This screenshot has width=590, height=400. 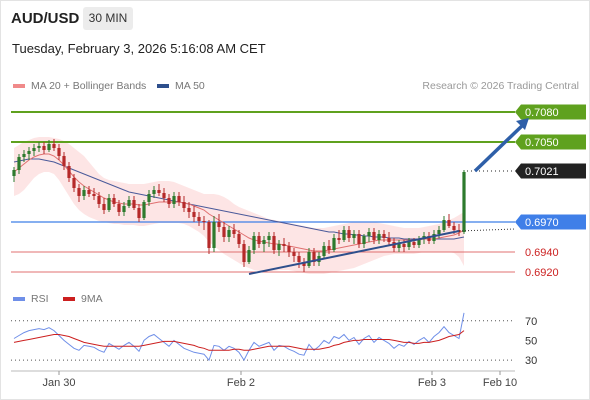 I want to click on legend-ma50: MA 50, so click(x=181, y=86).